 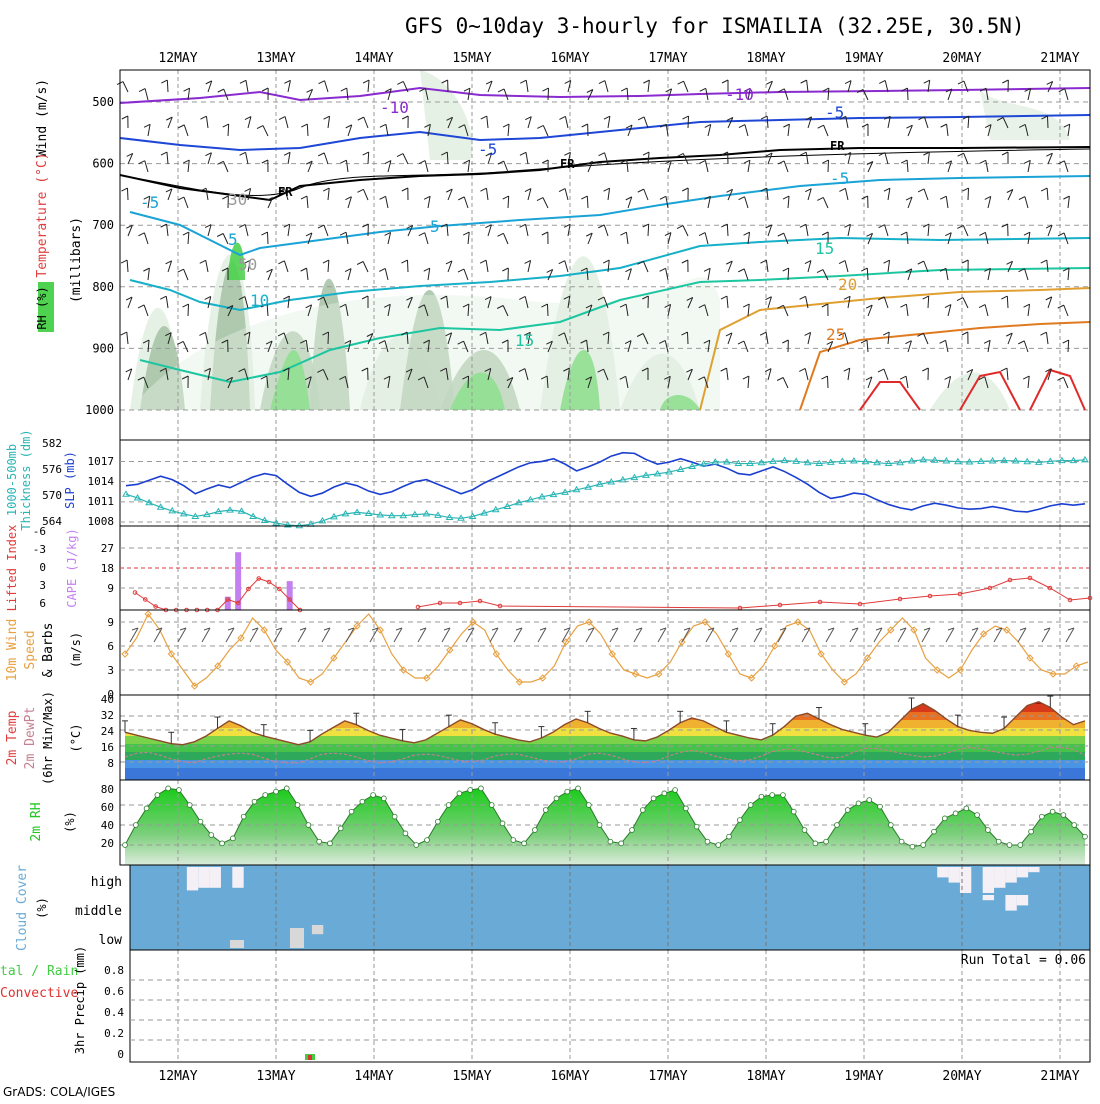 I want to click on top-date-label: 20MAY, so click(x=961, y=58).